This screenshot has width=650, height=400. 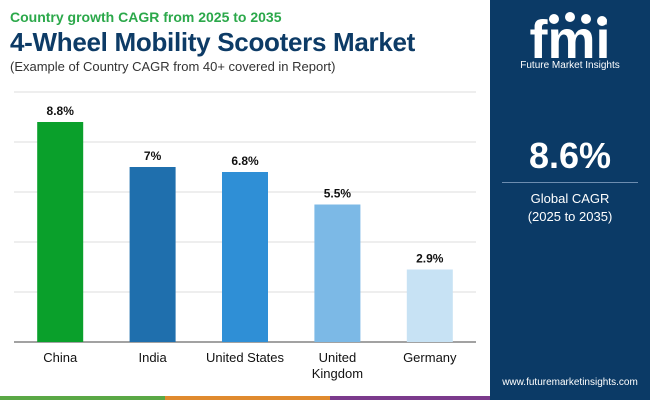 What do you see at coordinates (430, 357) in the screenshot?
I see `category-label-5: Germany` at bounding box center [430, 357].